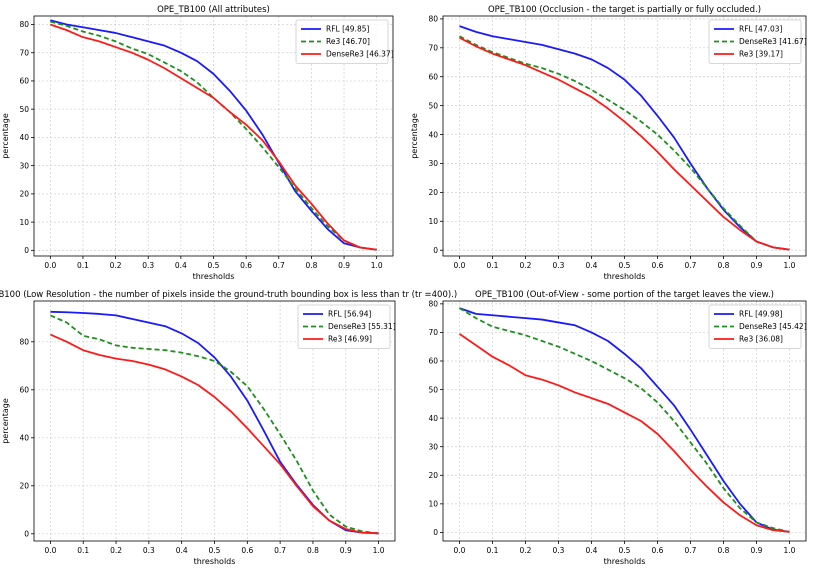  I want to click on legend: RFL [56.94] DenseRe3 [55.31] Re3 [46.99], so click(346, 326).